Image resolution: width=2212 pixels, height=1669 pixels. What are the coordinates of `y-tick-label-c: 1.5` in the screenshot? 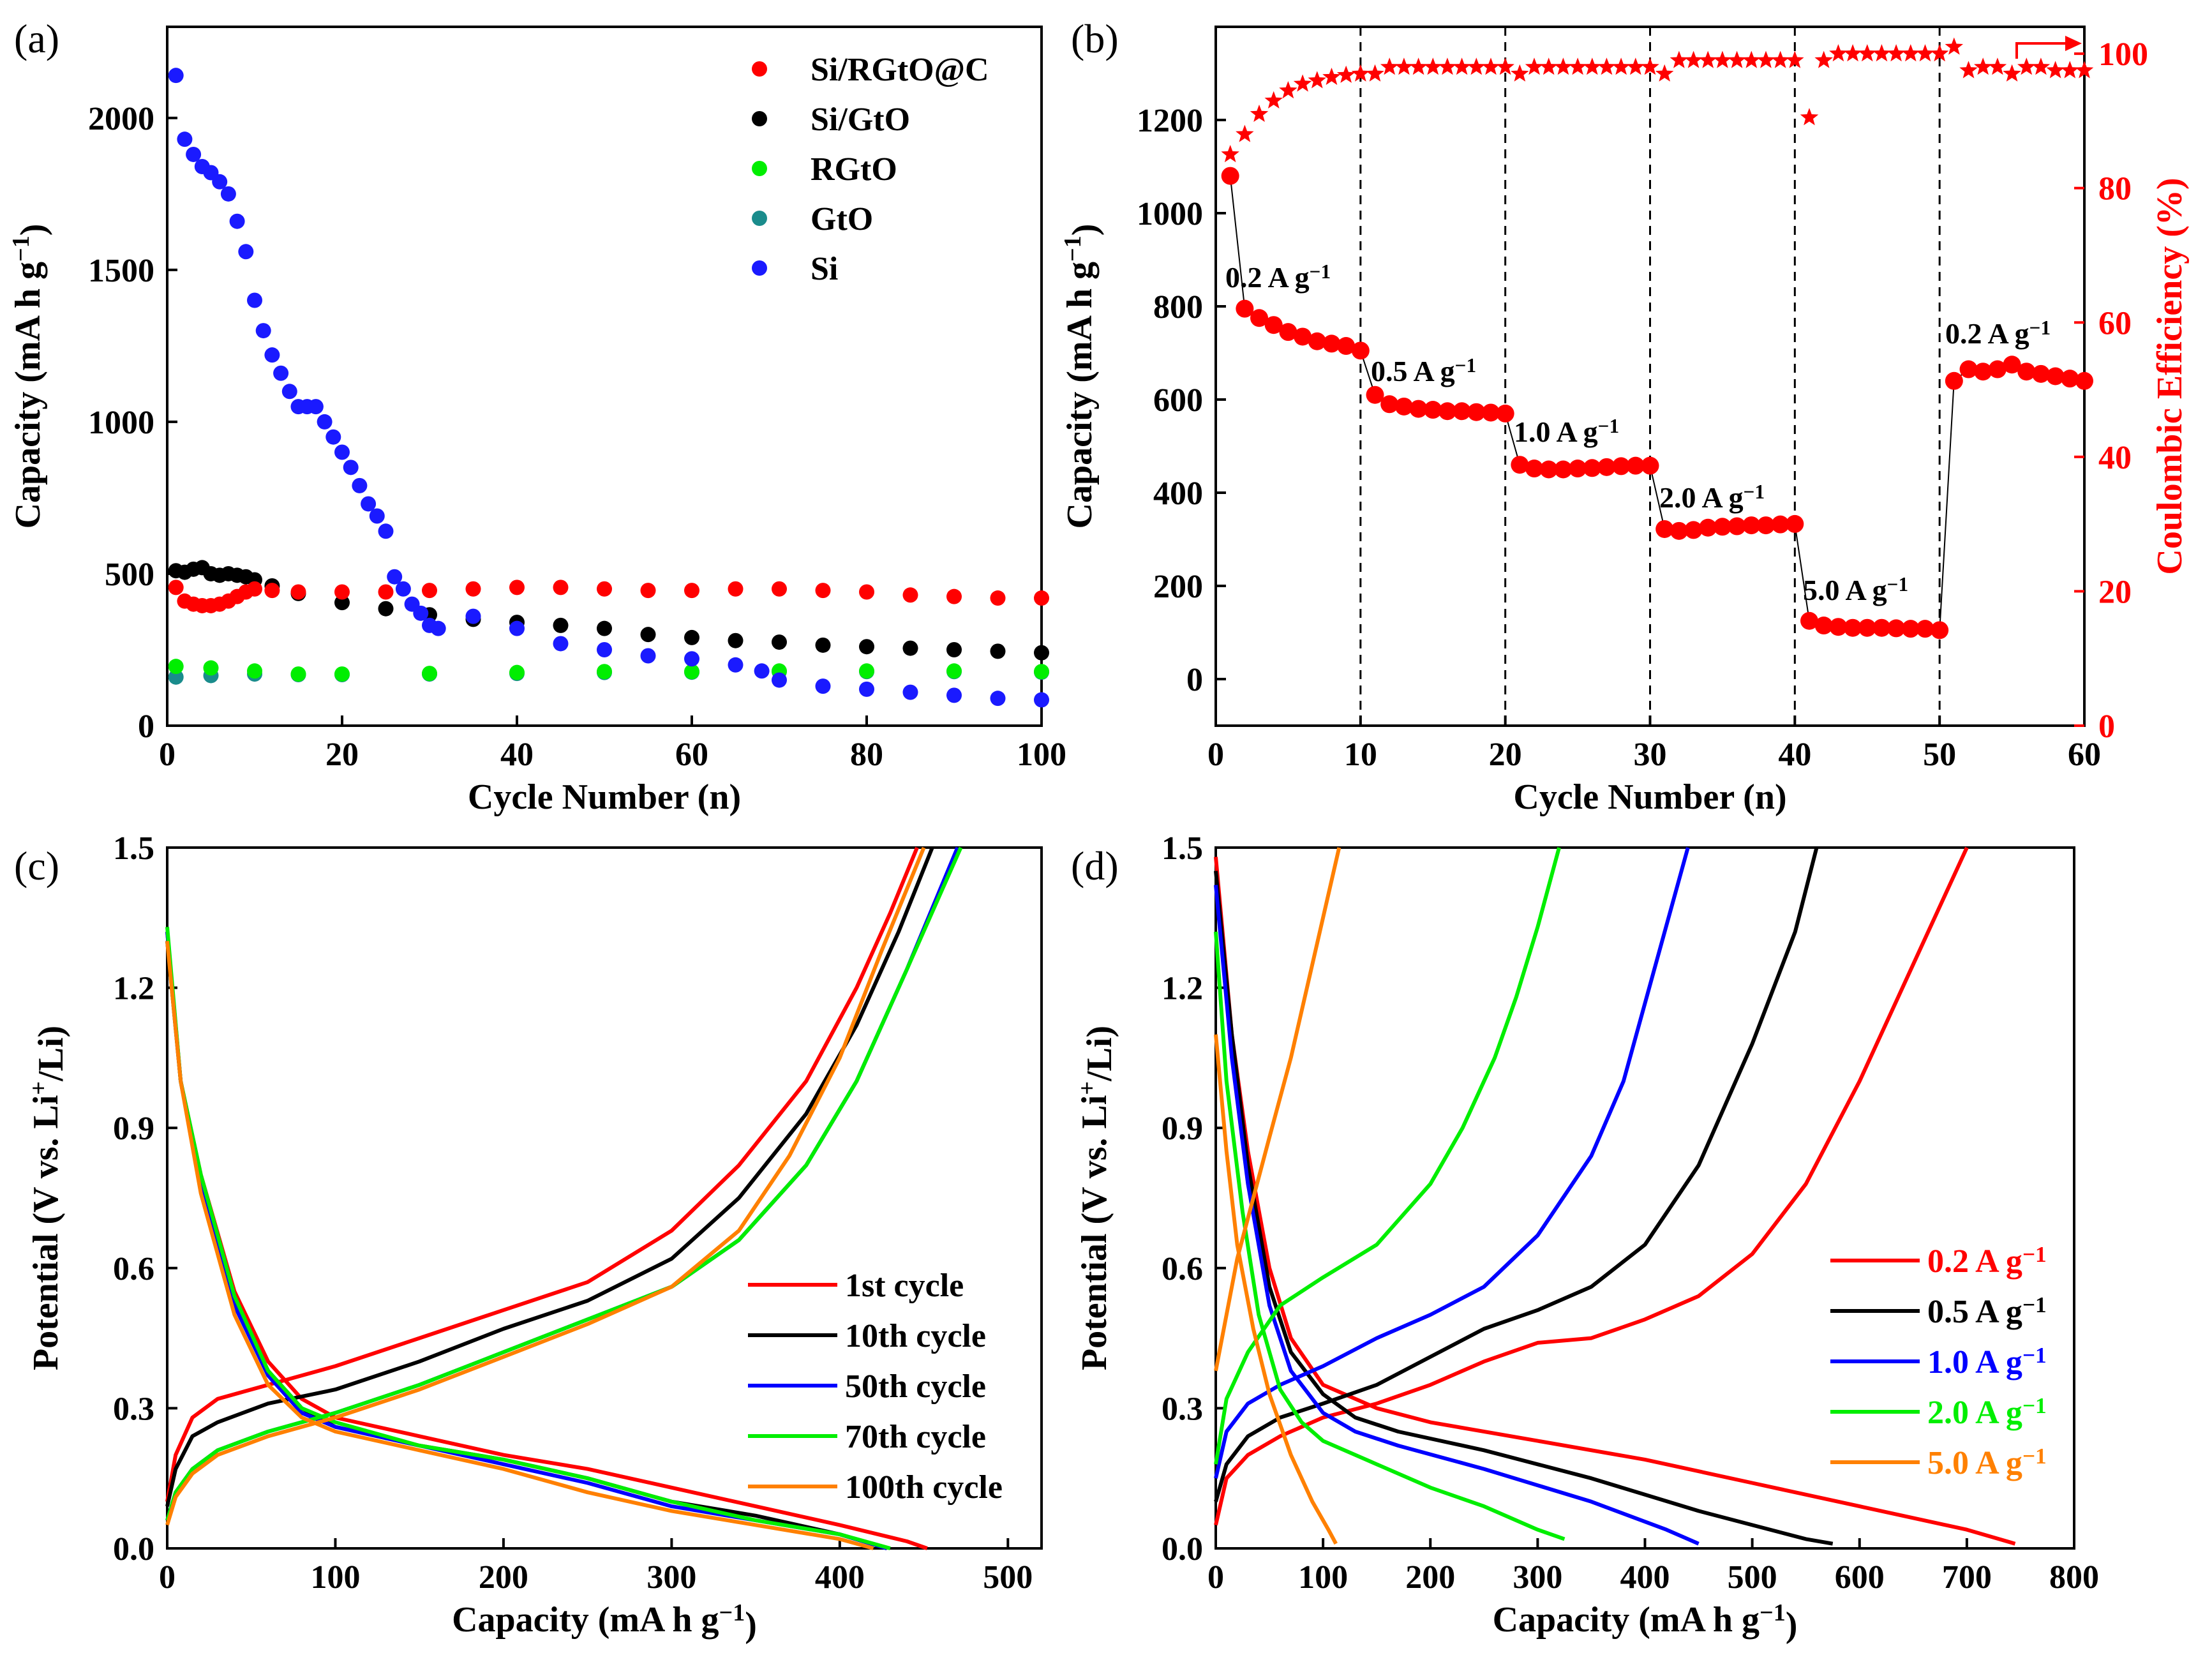 It's located at (133, 848).